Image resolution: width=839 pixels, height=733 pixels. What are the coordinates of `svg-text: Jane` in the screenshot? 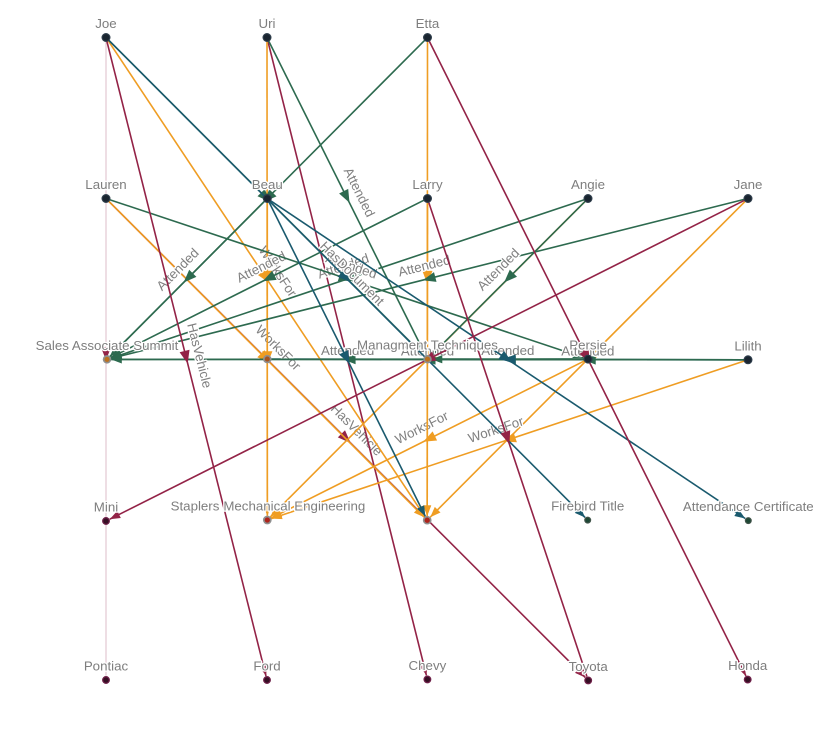 It's located at (748, 184).